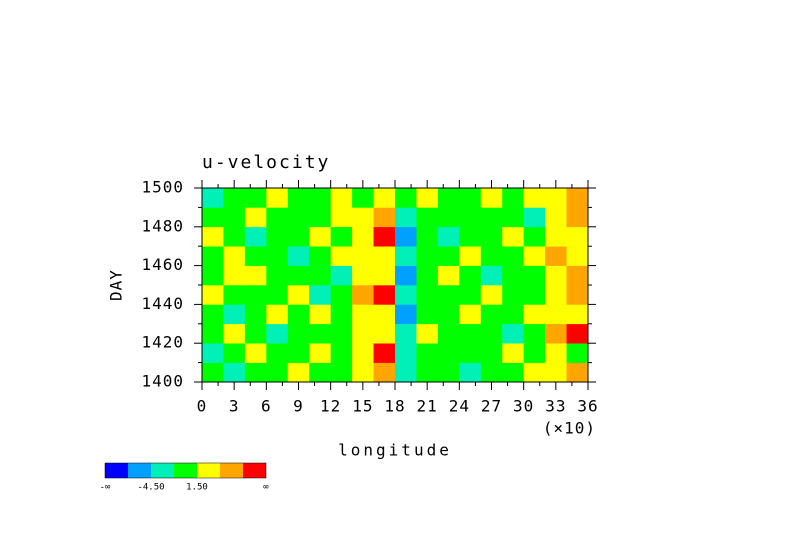  Describe the element at coordinates (394, 406) in the screenshot. I see `x-tick-label: 18` at that location.